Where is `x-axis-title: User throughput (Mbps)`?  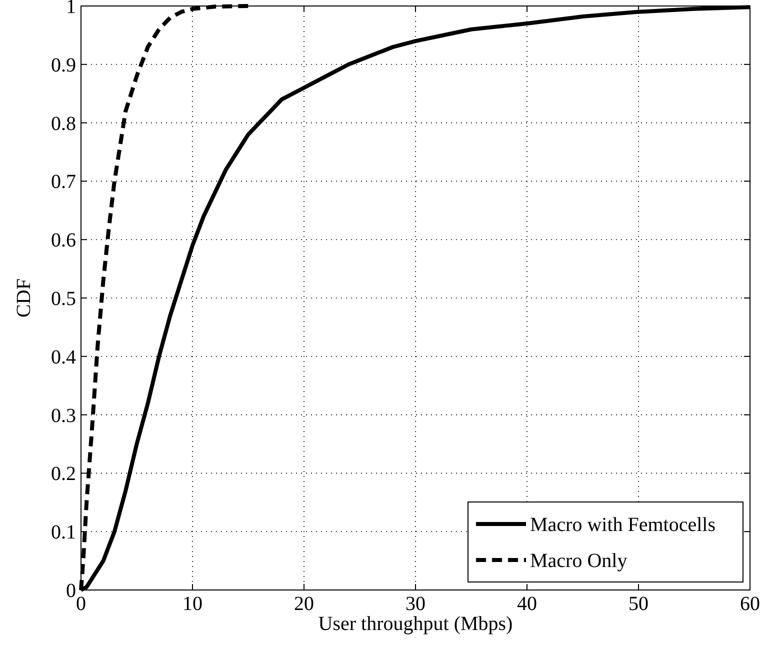 x-axis-title: User throughput (Mbps) is located at coordinates (415, 624).